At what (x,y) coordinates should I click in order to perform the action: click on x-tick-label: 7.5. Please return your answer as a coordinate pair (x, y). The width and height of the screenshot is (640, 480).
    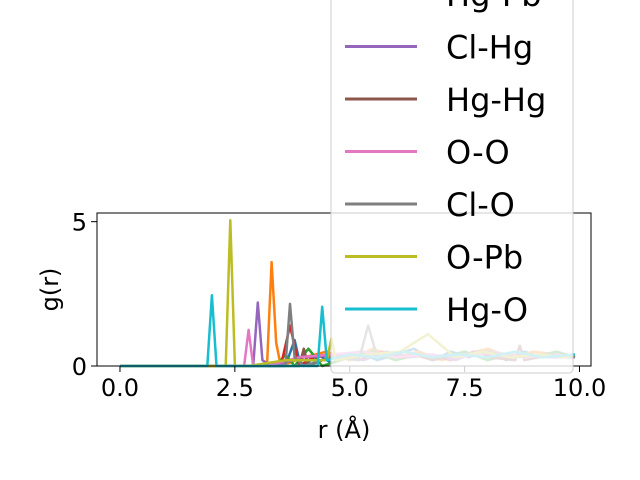
    Looking at the image, I should click on (465, 388).